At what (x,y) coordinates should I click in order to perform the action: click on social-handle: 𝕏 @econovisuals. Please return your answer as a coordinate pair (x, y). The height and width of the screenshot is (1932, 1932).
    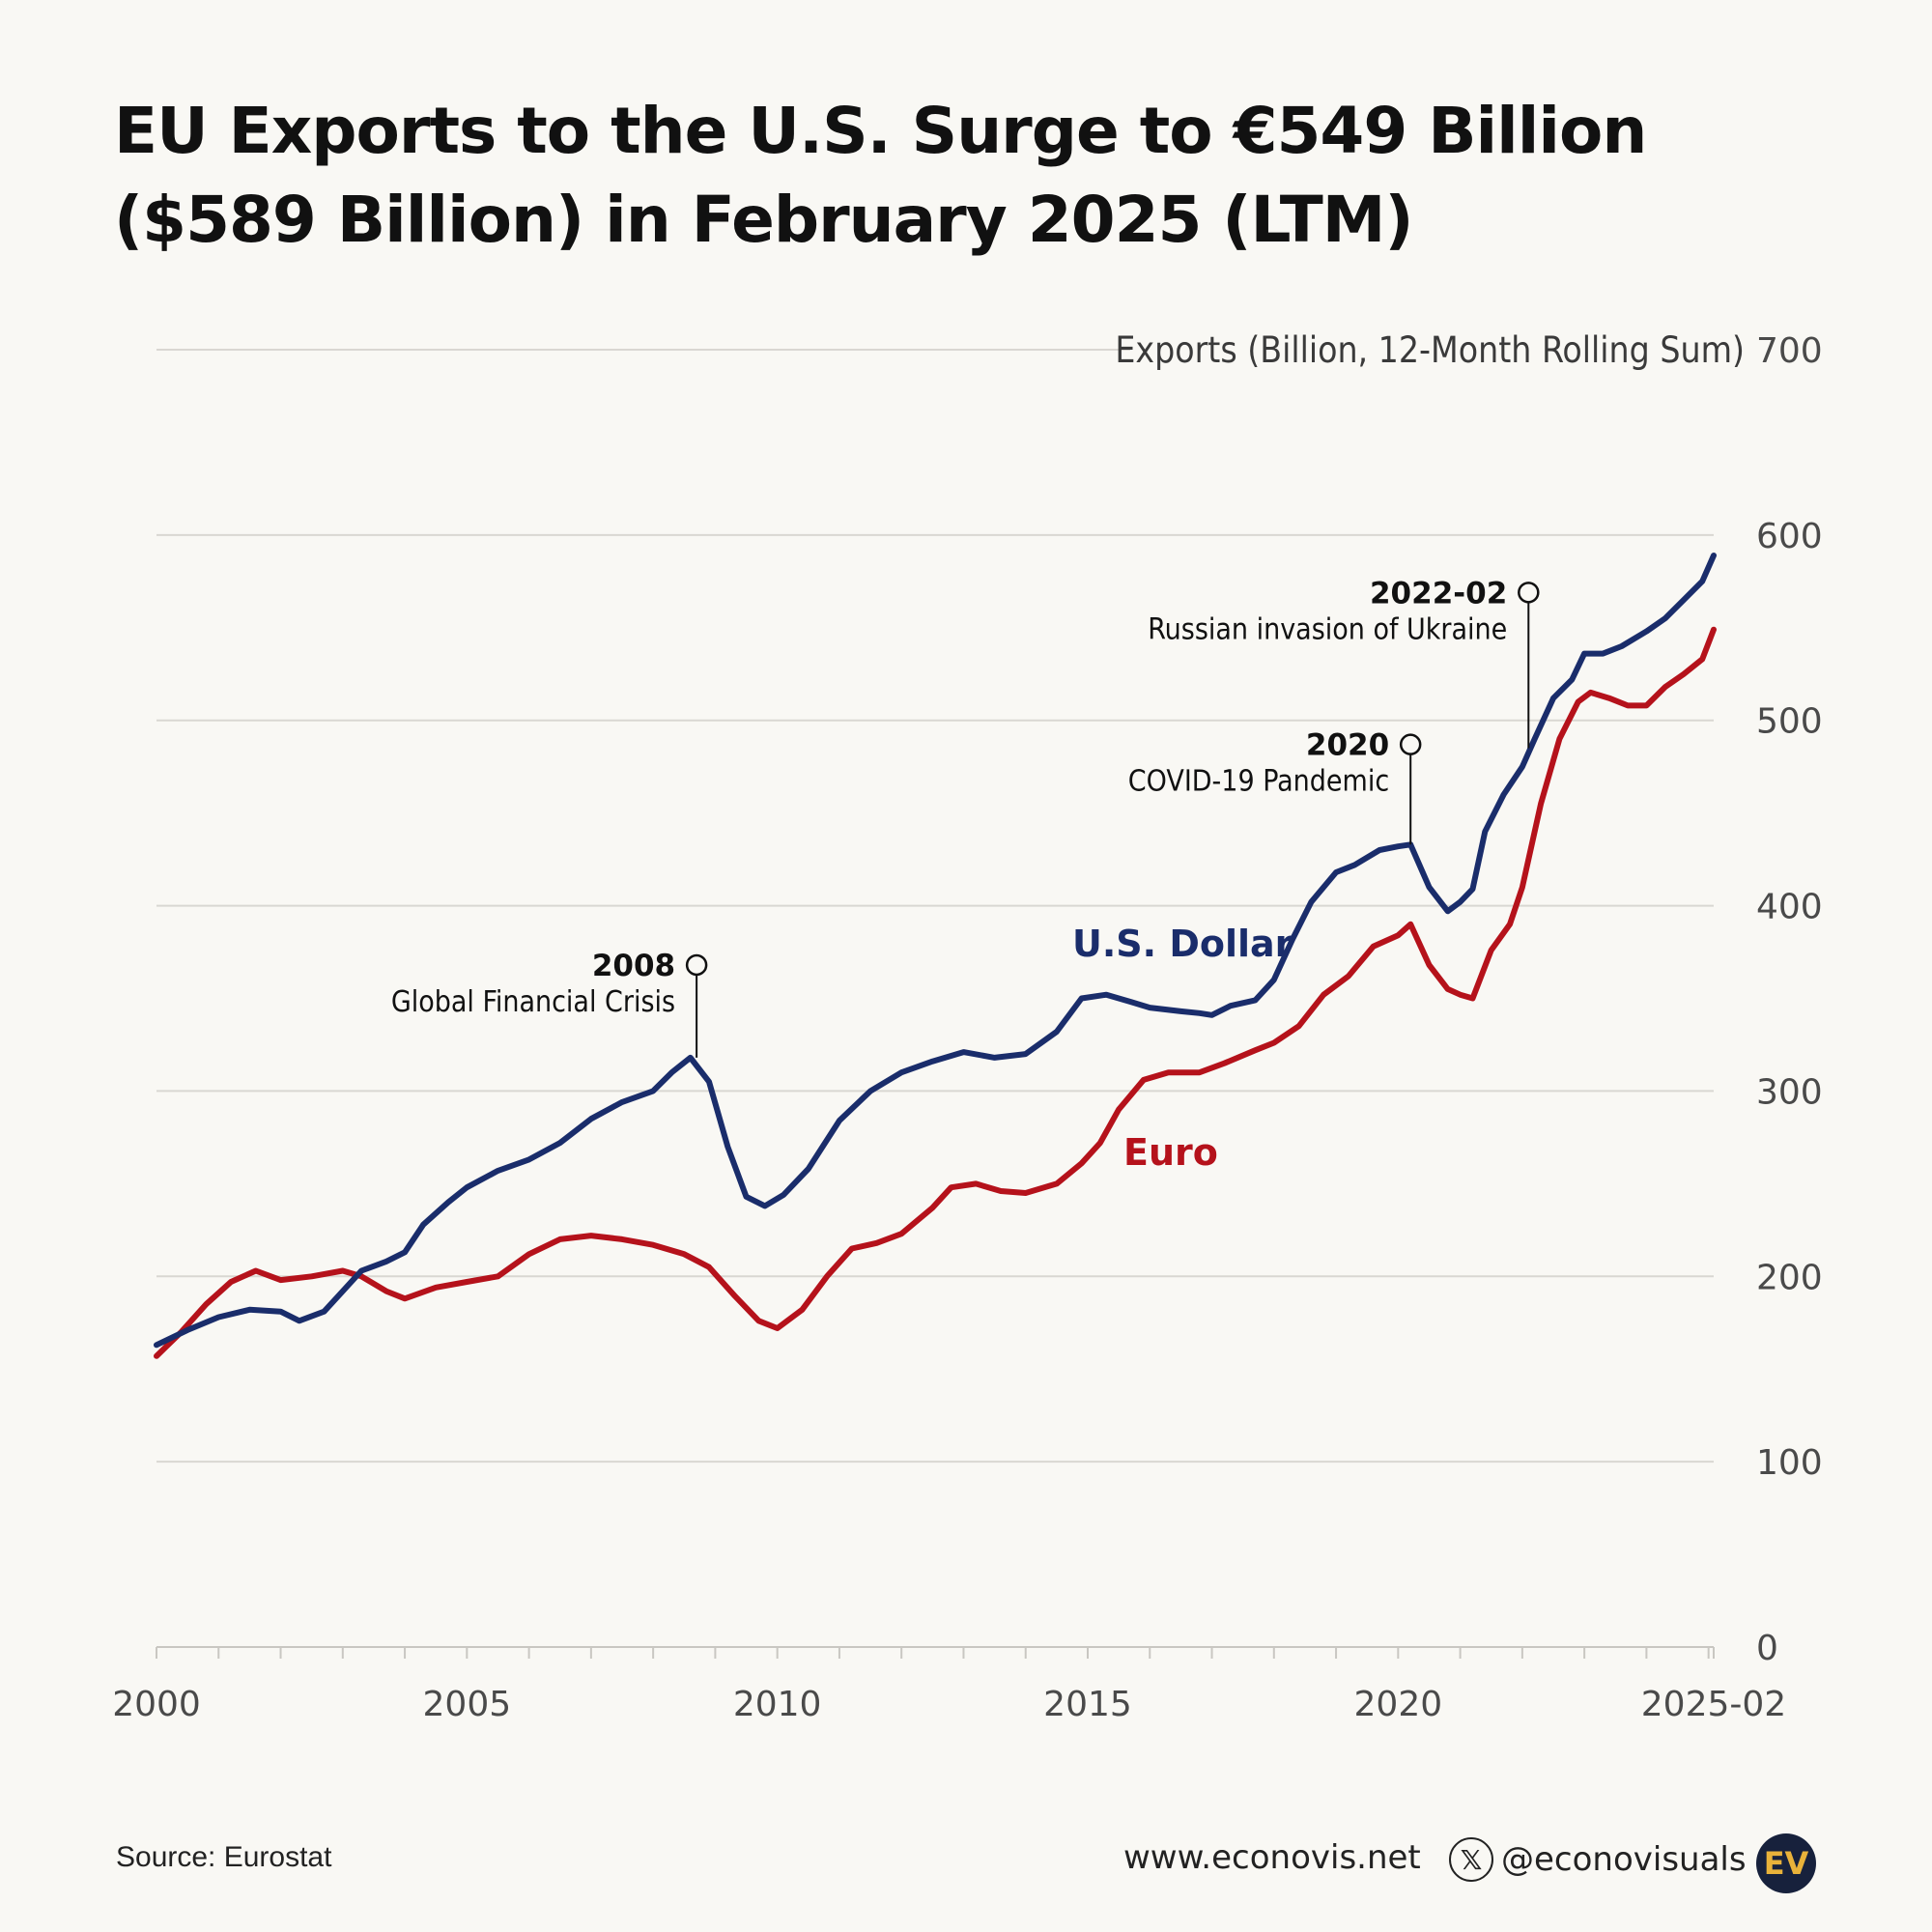
    Looking at the image, I should click on (1598, 1859).